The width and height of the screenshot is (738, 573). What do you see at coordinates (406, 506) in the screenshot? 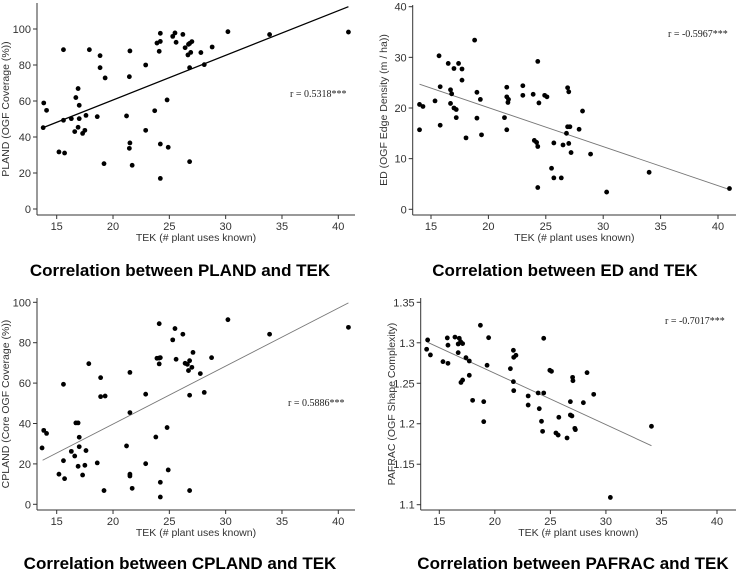
I see `y-tick-label: 1.1` at bounding box center [406, 506].